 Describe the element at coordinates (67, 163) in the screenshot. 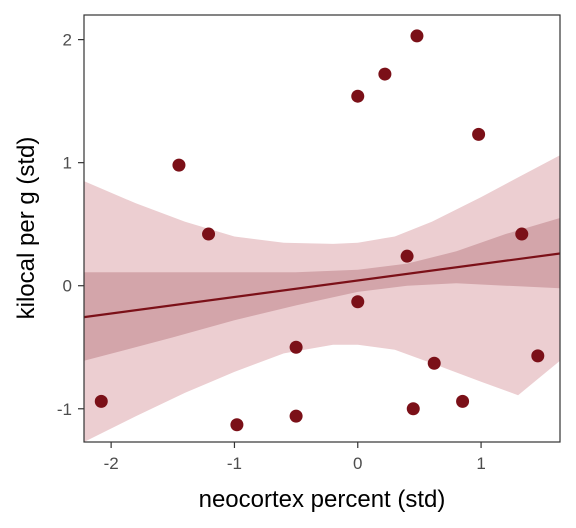

I see `y-tick-label: 1` at that location.